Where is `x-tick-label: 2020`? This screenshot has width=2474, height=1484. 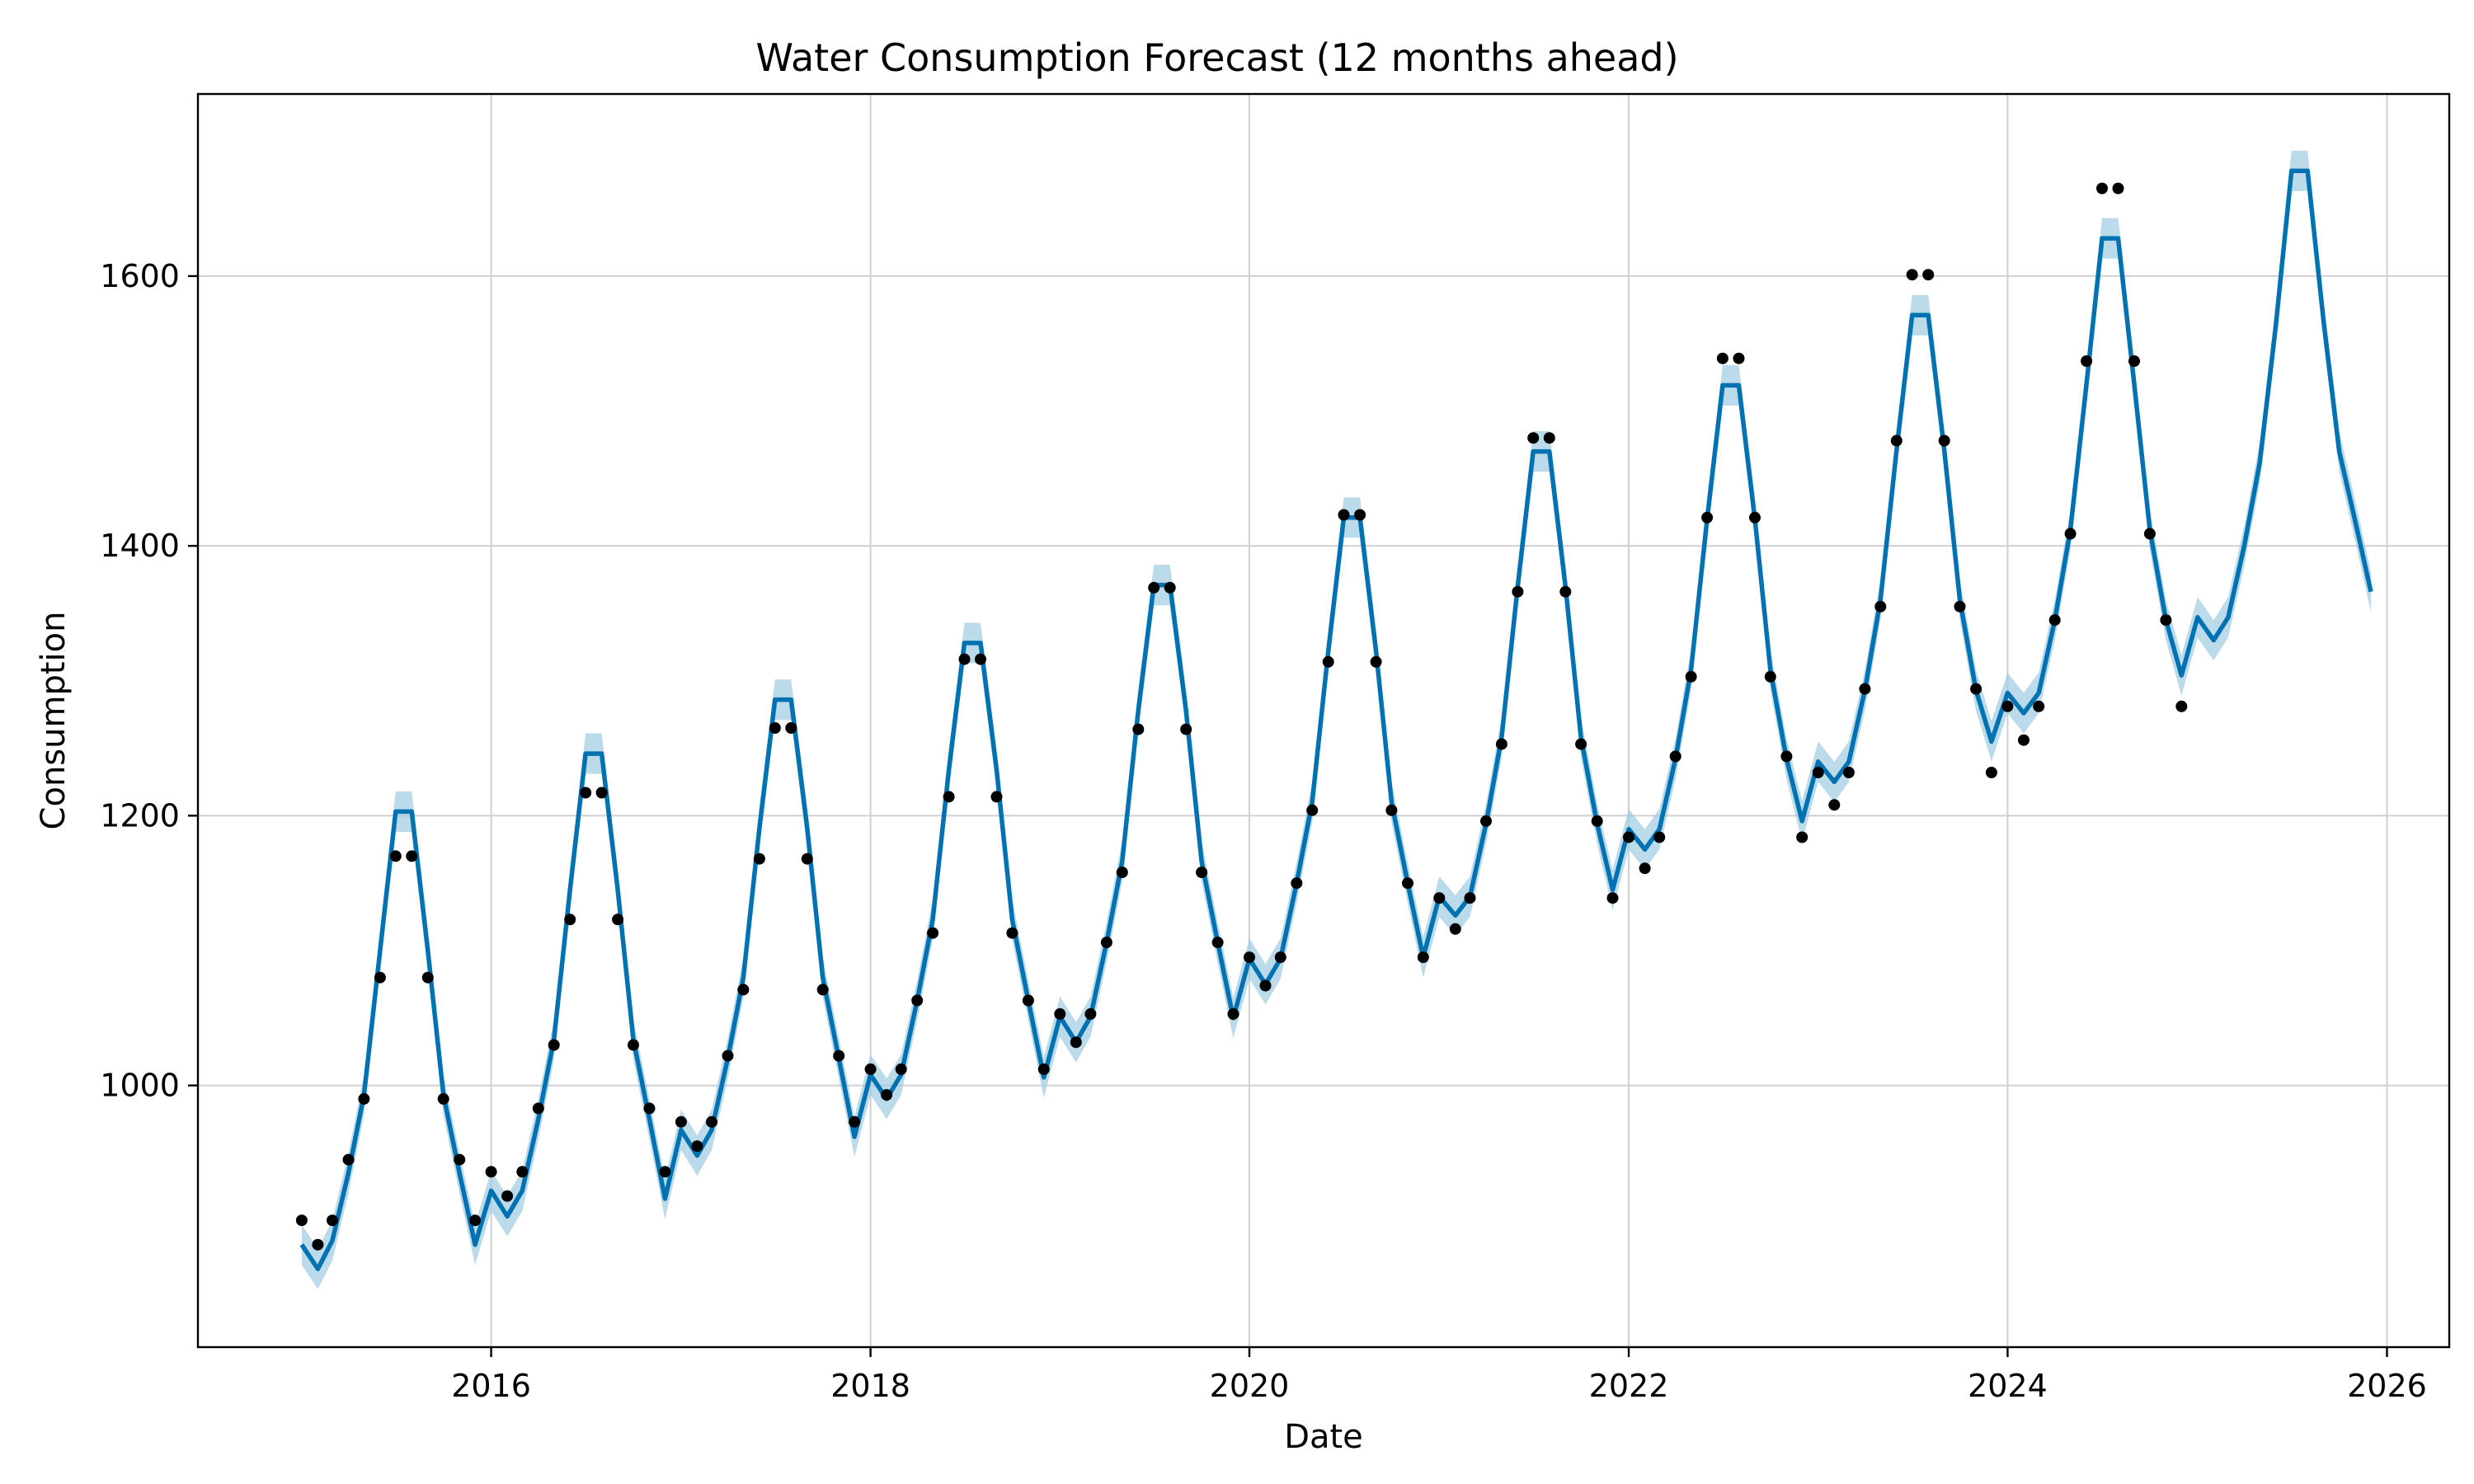 x-tick-label: 2020 is located at coordinates (1250, 1386).